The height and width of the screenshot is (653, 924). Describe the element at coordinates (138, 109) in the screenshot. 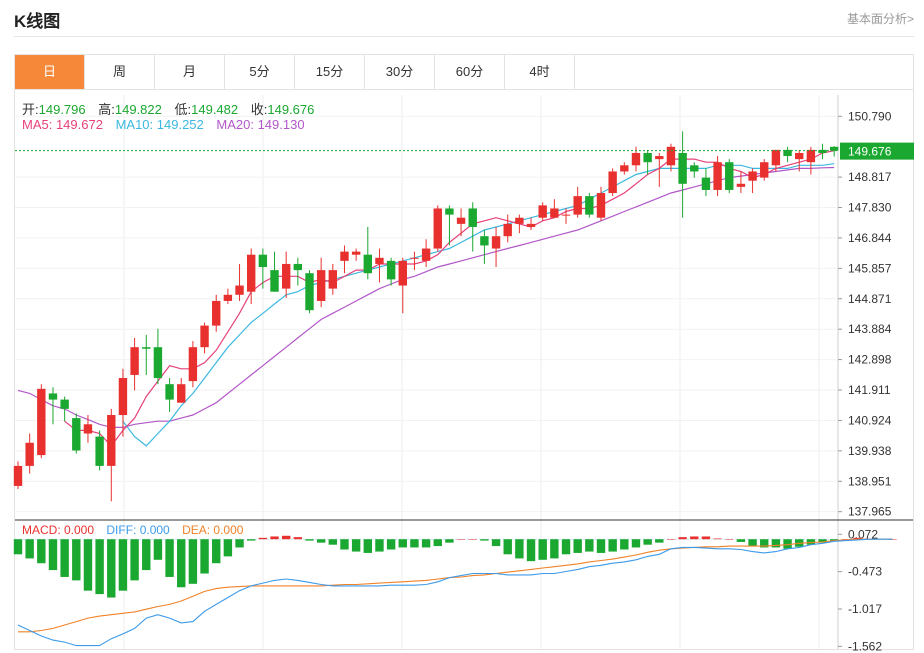

I see `high-value: 149.822` at that location.